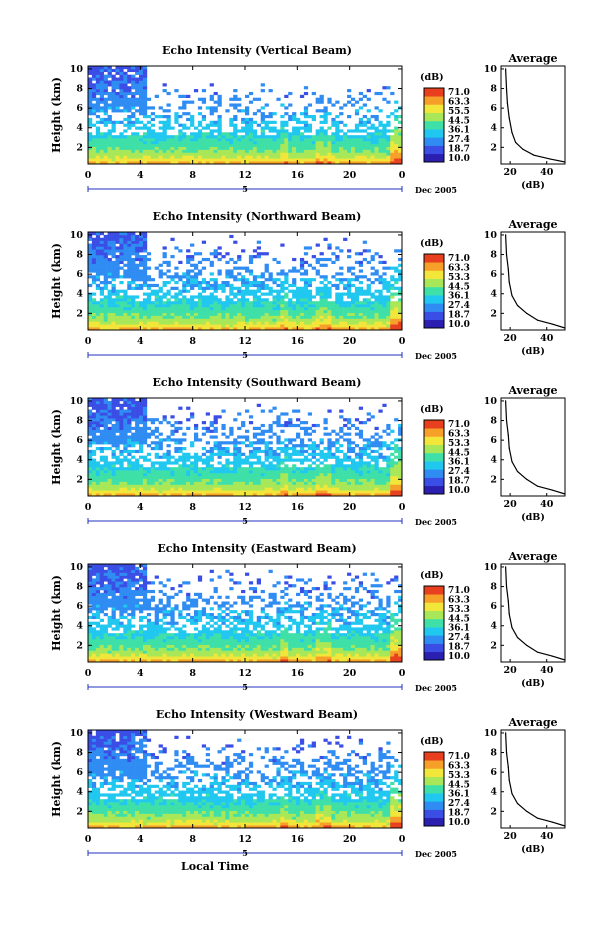  Describe the element at coordinates (140, 507) in the screenshot. I see `x-tick-label: 4` at that location.